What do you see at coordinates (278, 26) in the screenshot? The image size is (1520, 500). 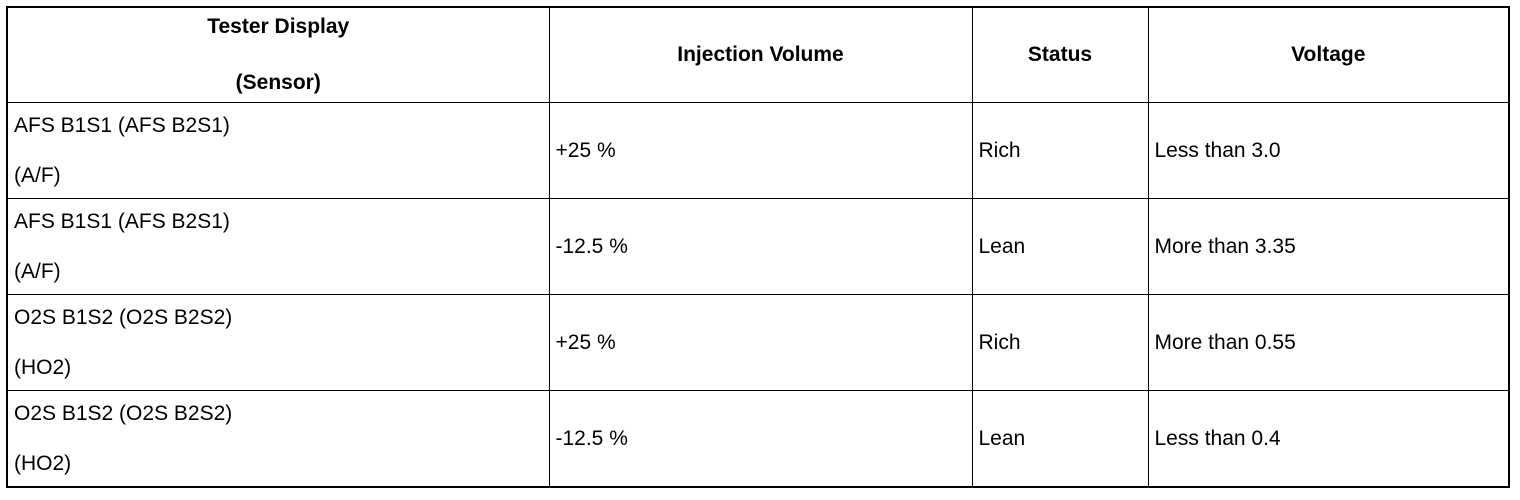 I see `cell-line: Tester Display` at bounding box center [278, 26].